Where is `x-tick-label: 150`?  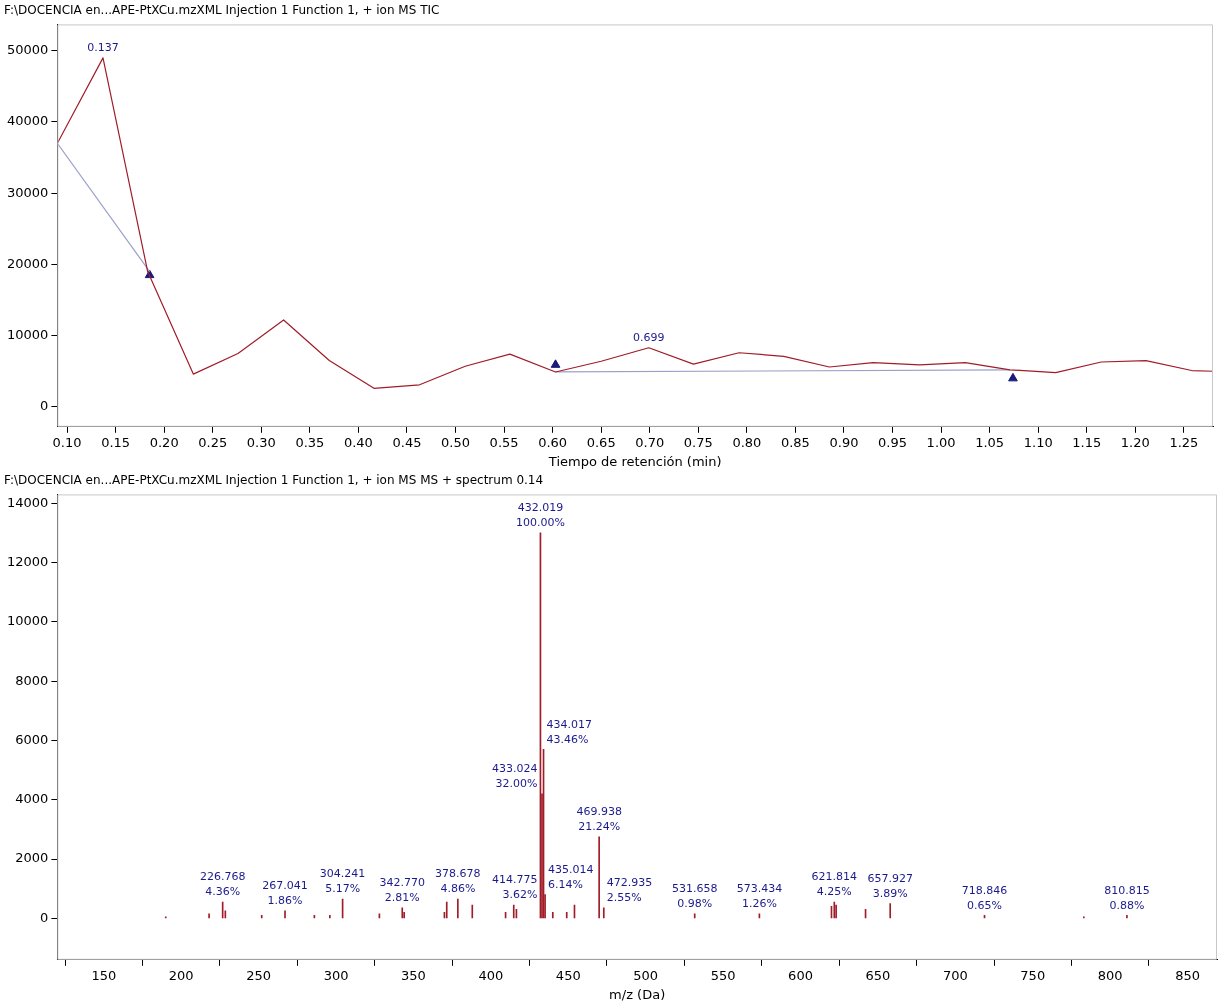 x-tick-label: 150 is located at coordinates (104, 975).